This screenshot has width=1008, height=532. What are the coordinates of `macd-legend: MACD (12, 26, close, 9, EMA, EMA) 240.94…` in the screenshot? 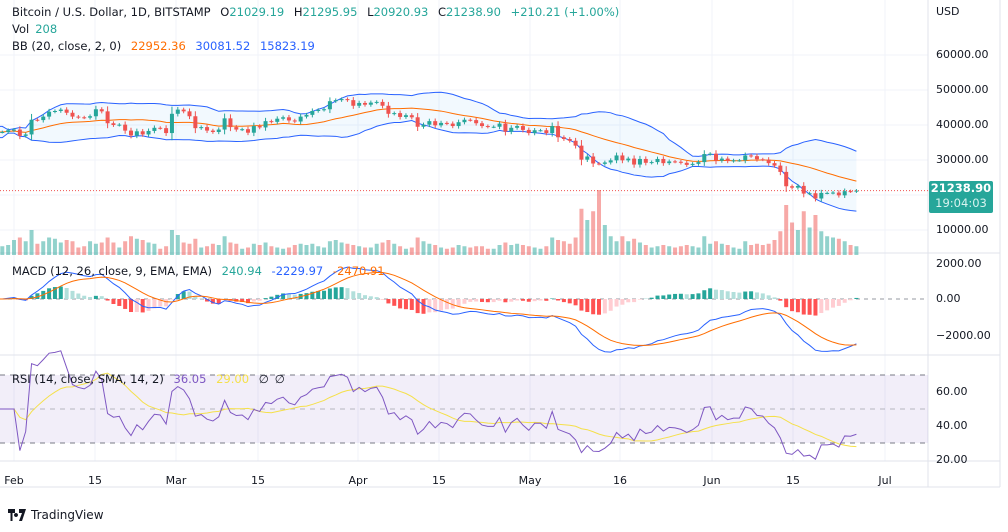 It's located at (198, 271).